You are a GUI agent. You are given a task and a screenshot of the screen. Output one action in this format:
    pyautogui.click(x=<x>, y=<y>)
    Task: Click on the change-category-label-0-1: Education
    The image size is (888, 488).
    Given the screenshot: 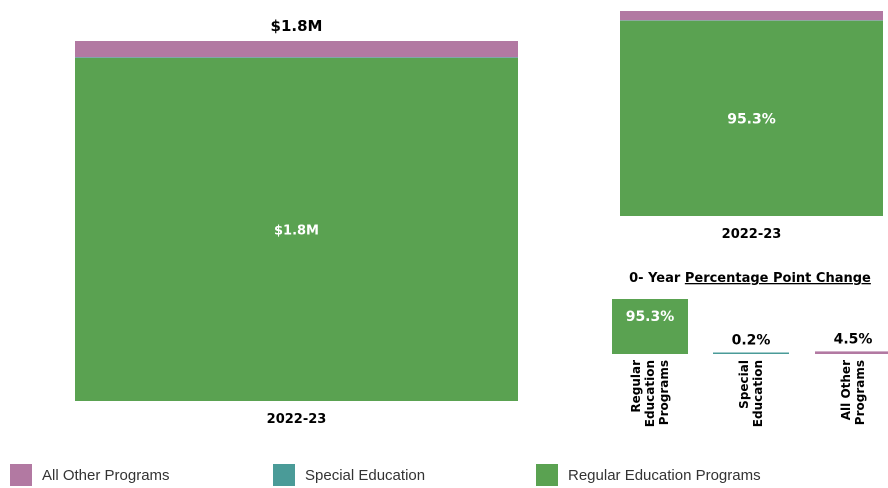 What is the action you would take?
    pyautogui.click(x=650, y=393)
    